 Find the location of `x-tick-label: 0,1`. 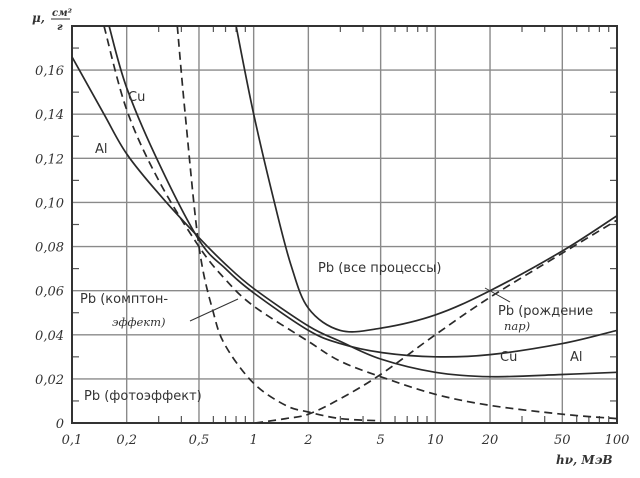

x-tick-label: 0,1 is located at coordinates (72, 440).